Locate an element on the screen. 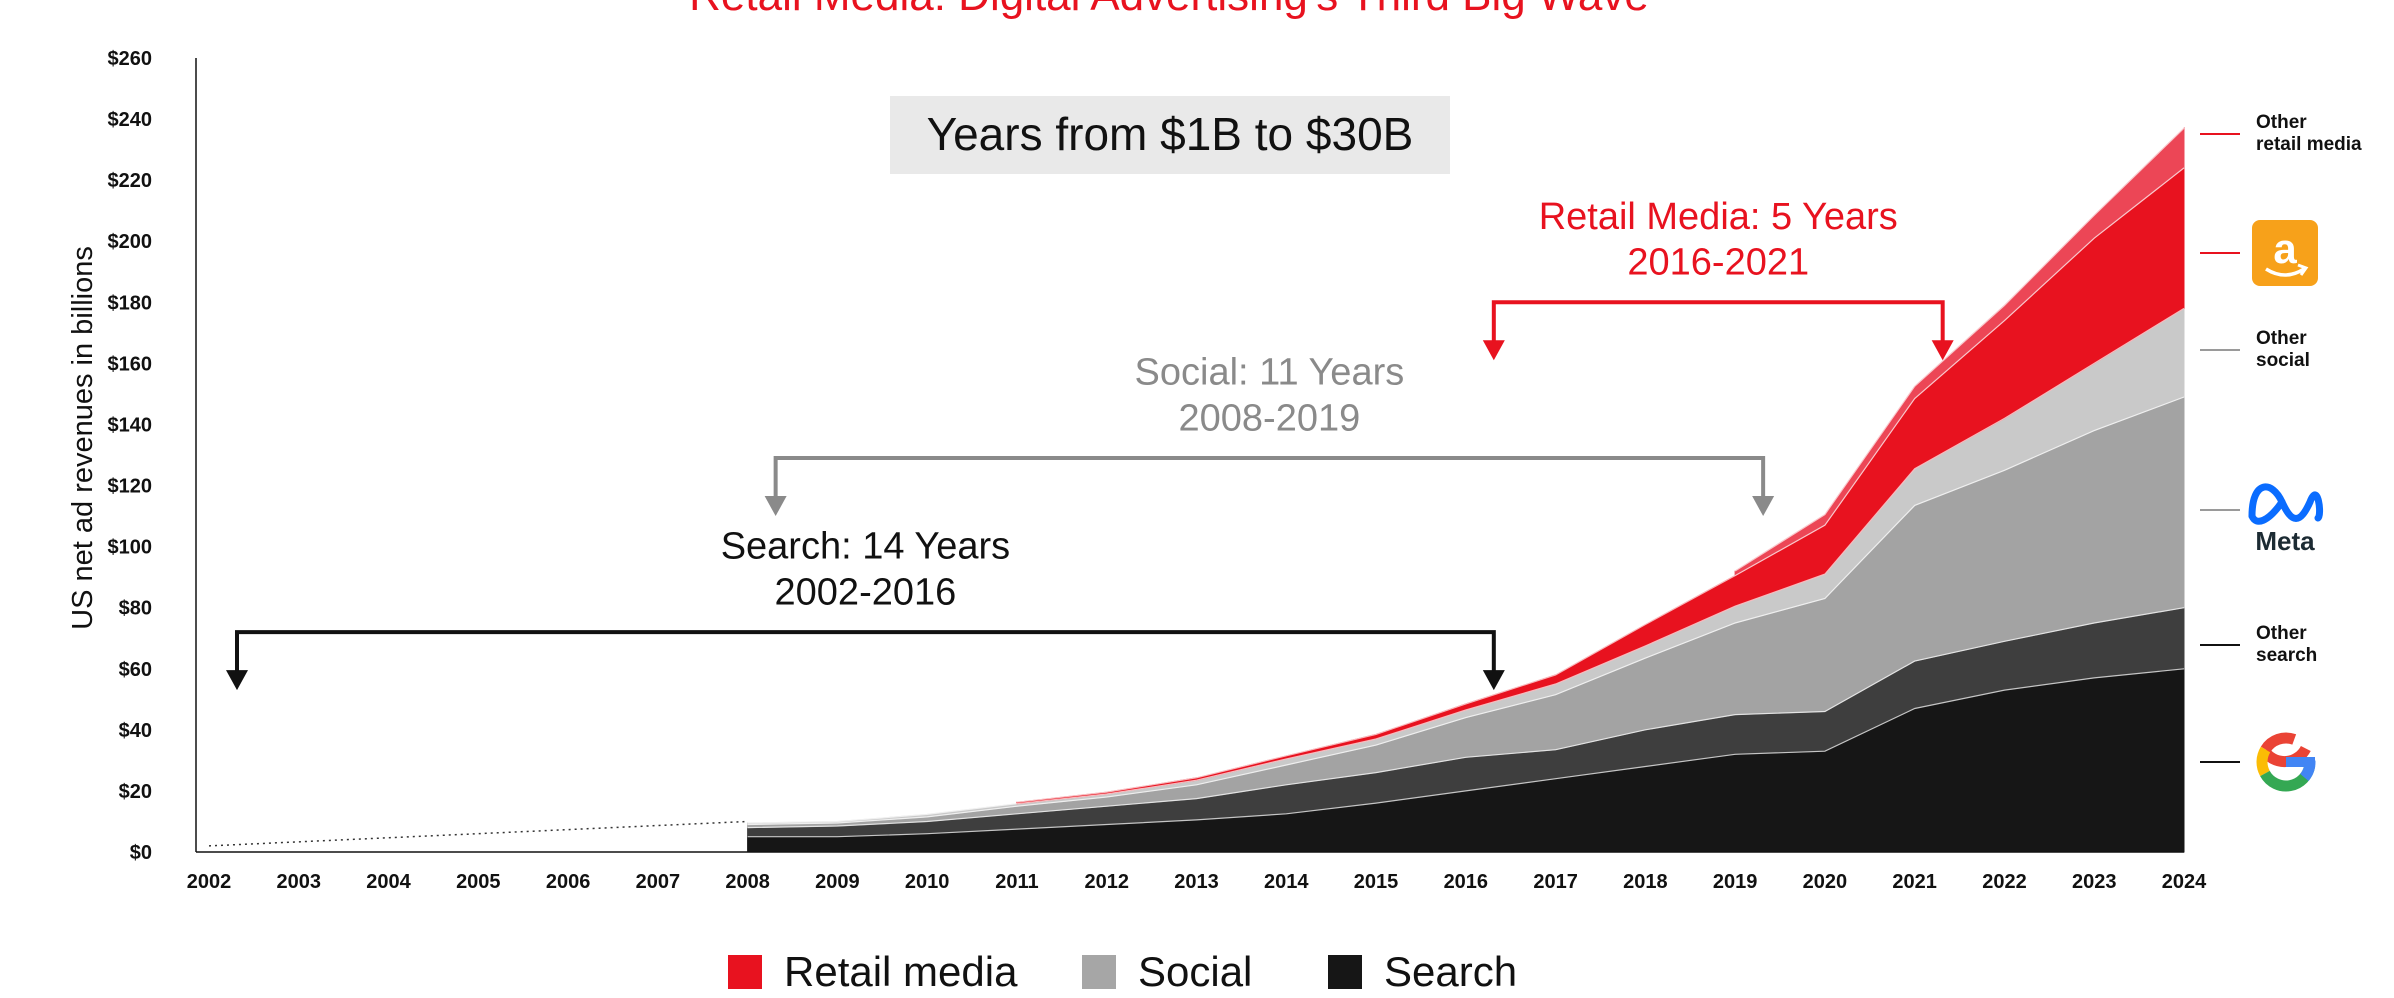  meta-logo-icon: Meta is located at coordinates (2286, 519).